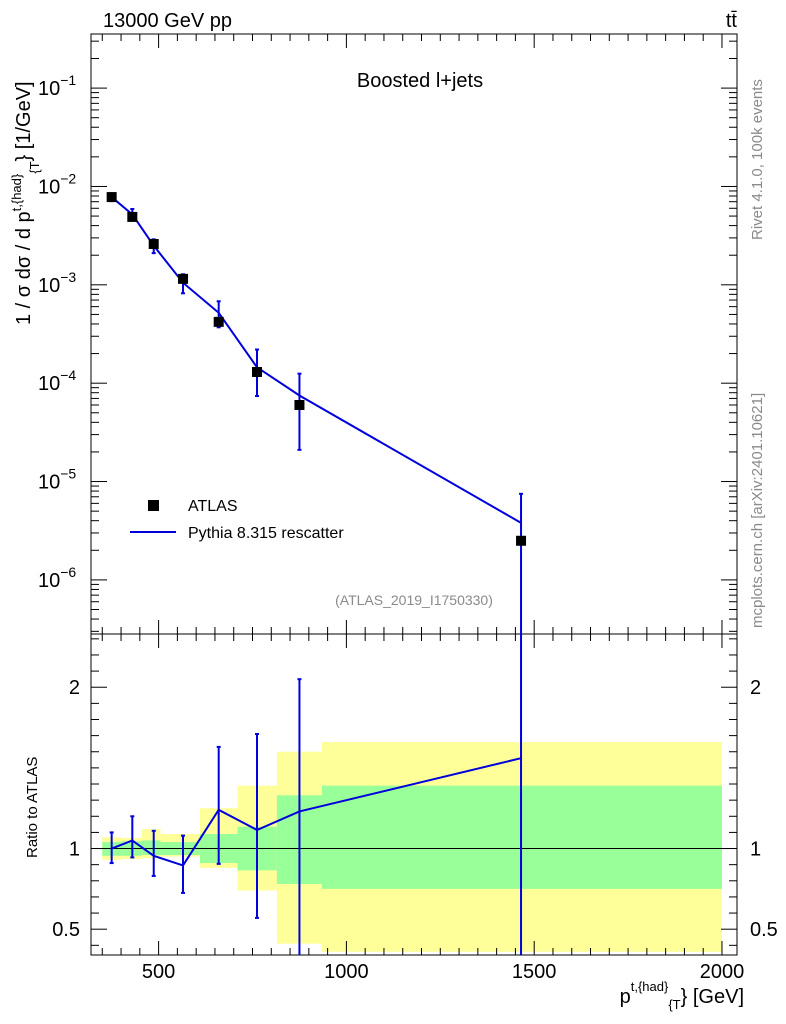 The height and width of the screenshot is (1024, 786). Describe the element at coordinates (57, 283) in the screenshot. I see `y-tick-label: 10⁻³` at that location.